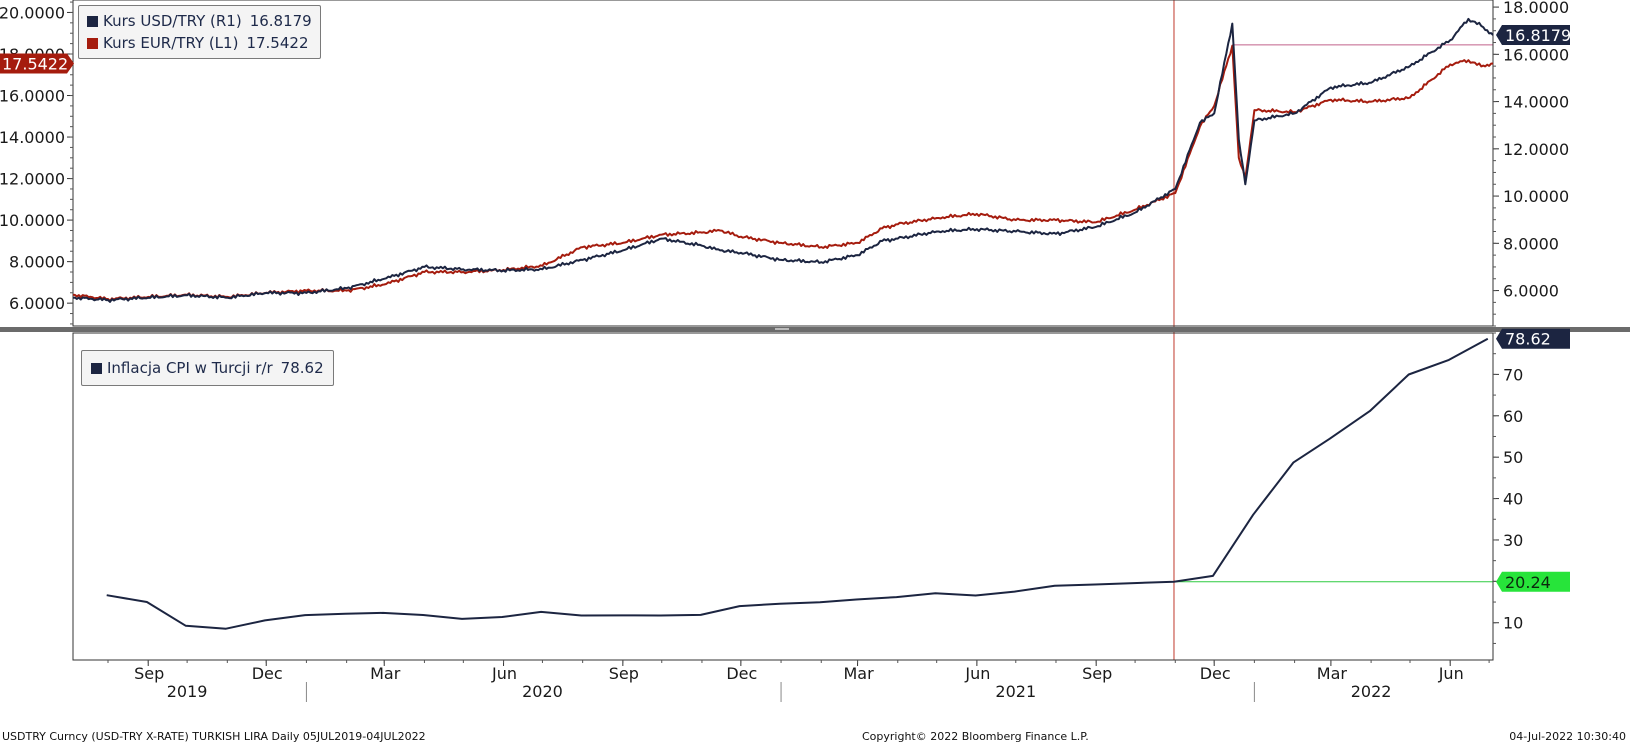 This screenshot has width=1630, height=747. Describe the element at coordinates (277, 43) in the screenshot. I see `legend-value-eurtry: 17.5422` at that location.